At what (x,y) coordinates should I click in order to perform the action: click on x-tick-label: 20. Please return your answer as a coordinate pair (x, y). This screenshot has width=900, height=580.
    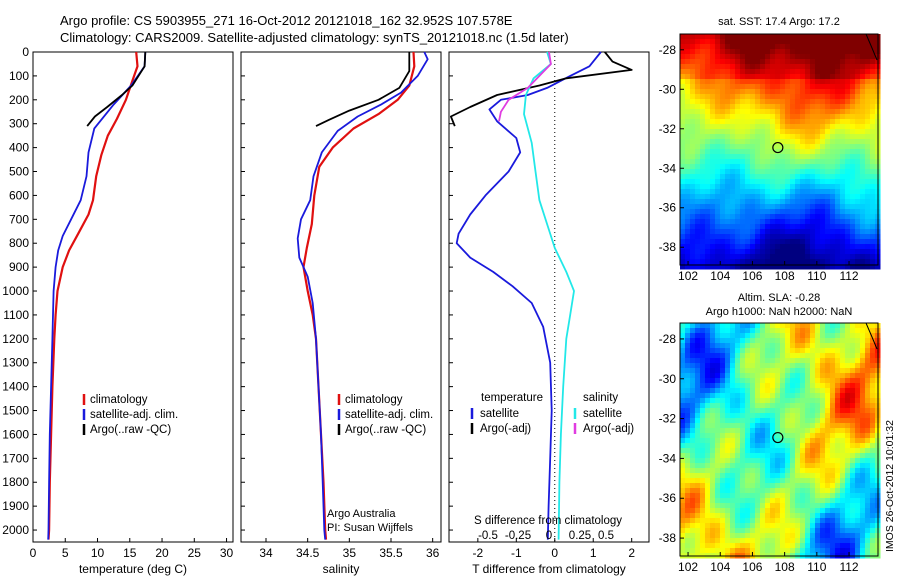
    Looking at the image, I should click on (162, 553).